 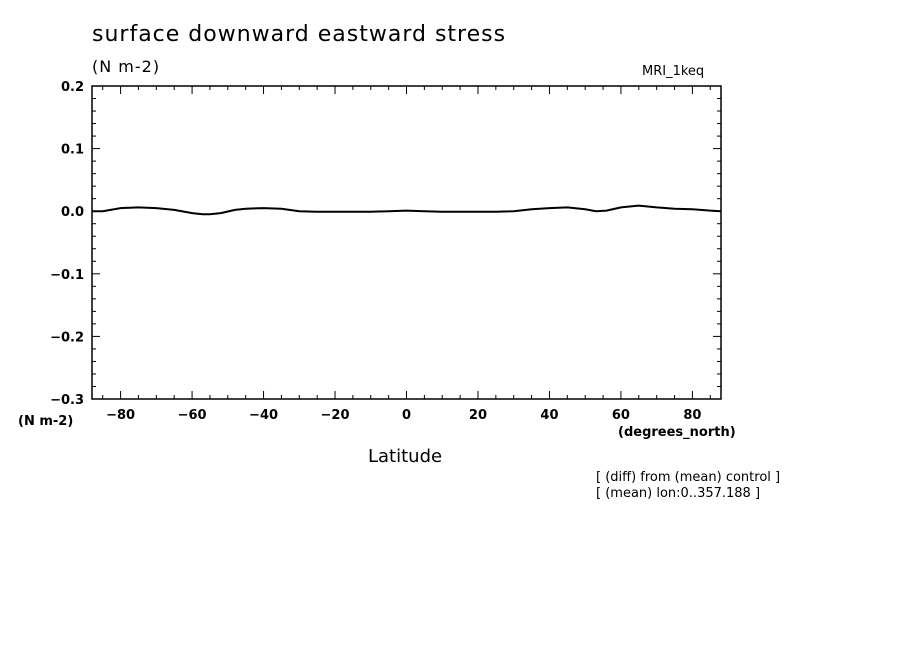 I want to click on chart-title: surface downward eastward stress, so click(x=299, y=34).